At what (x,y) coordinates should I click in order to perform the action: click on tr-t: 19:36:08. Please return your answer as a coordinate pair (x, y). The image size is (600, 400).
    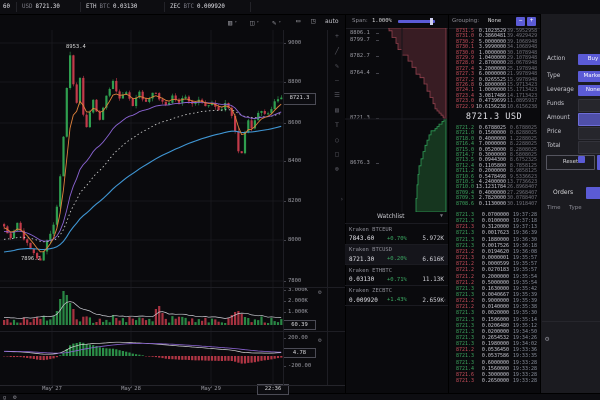
    Looking at the image, I should click on (524, 251).